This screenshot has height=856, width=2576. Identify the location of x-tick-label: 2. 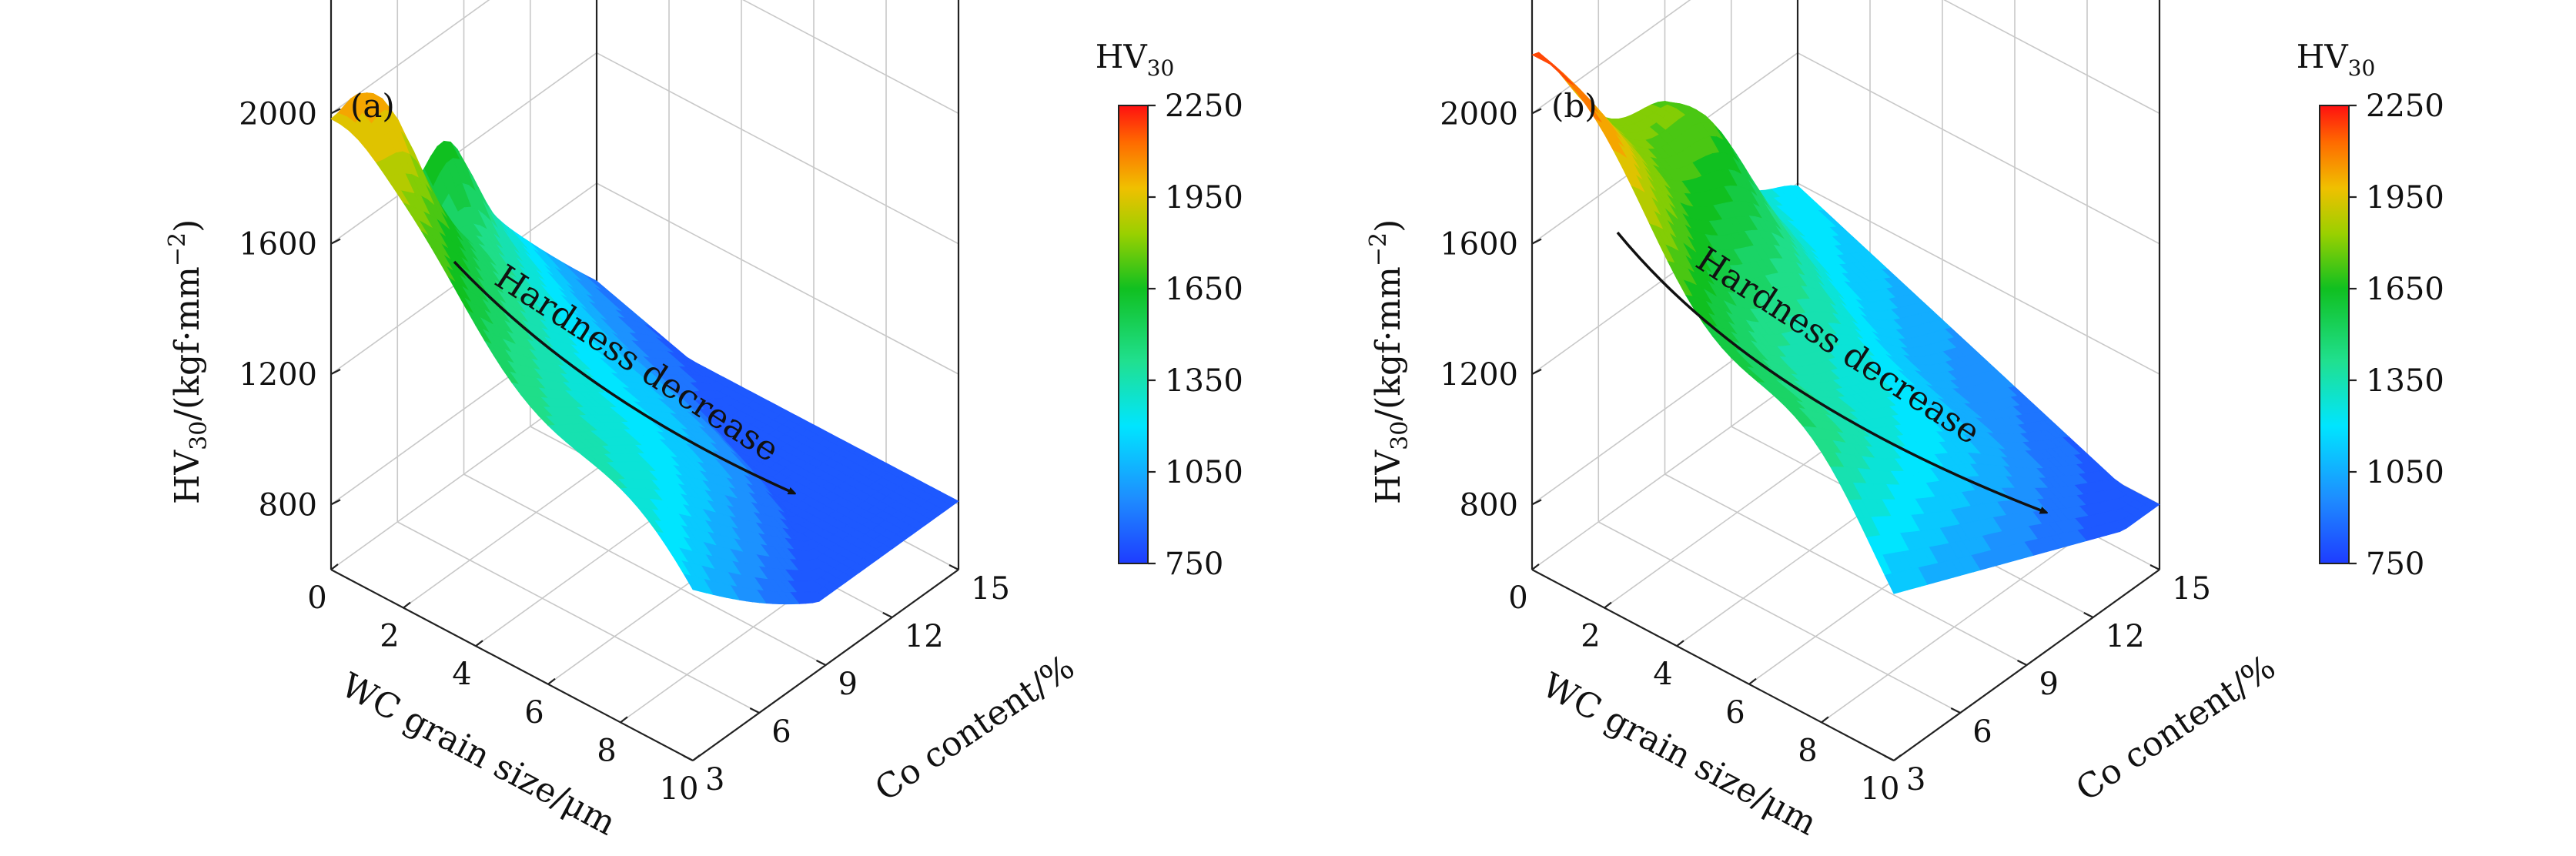
(389, 636).